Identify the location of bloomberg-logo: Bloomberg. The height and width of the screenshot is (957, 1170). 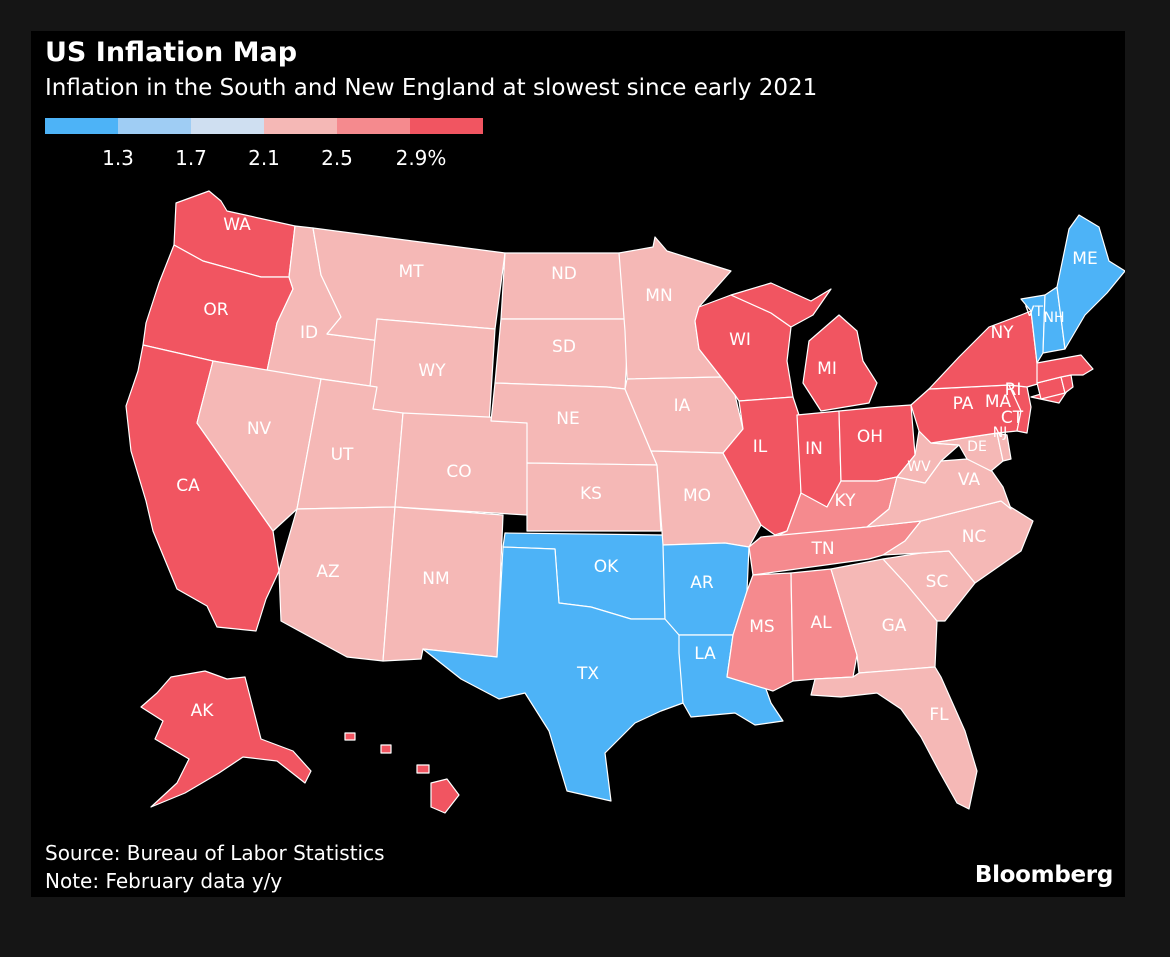
(1043, 875).